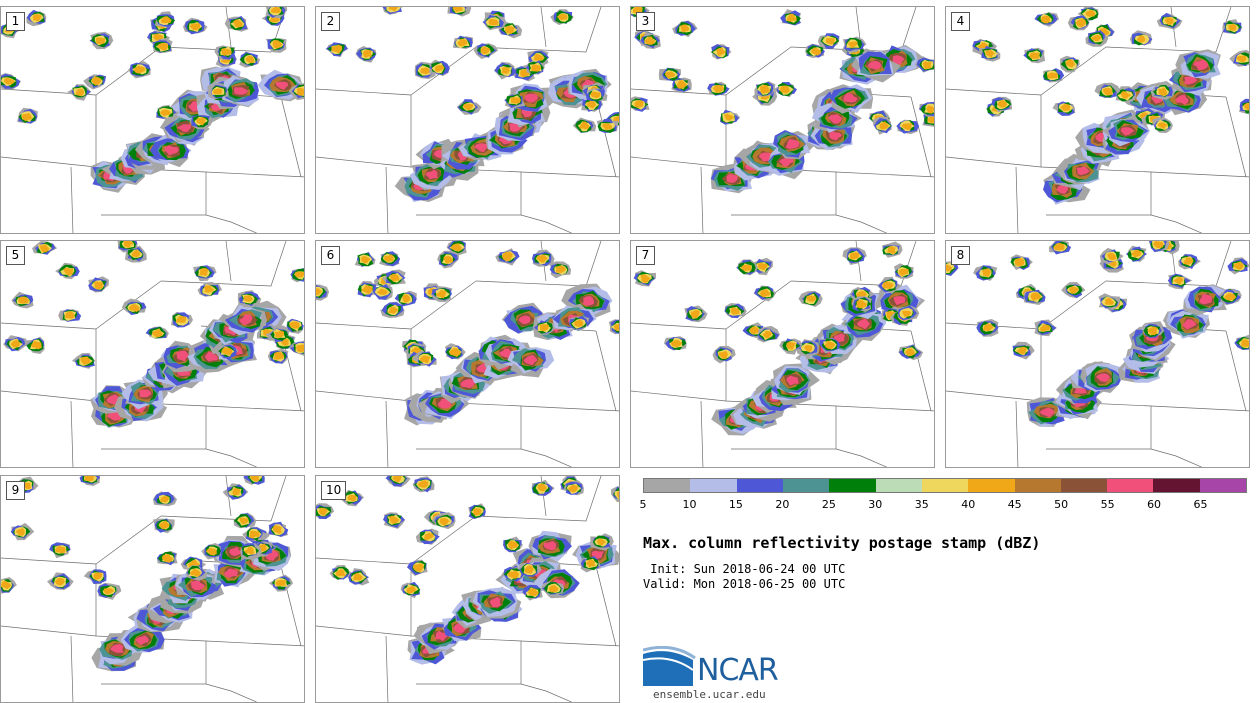  Describe the element at coordinates (645, 21) in the screenshot. I see `panel-member-label: 3` at that location.